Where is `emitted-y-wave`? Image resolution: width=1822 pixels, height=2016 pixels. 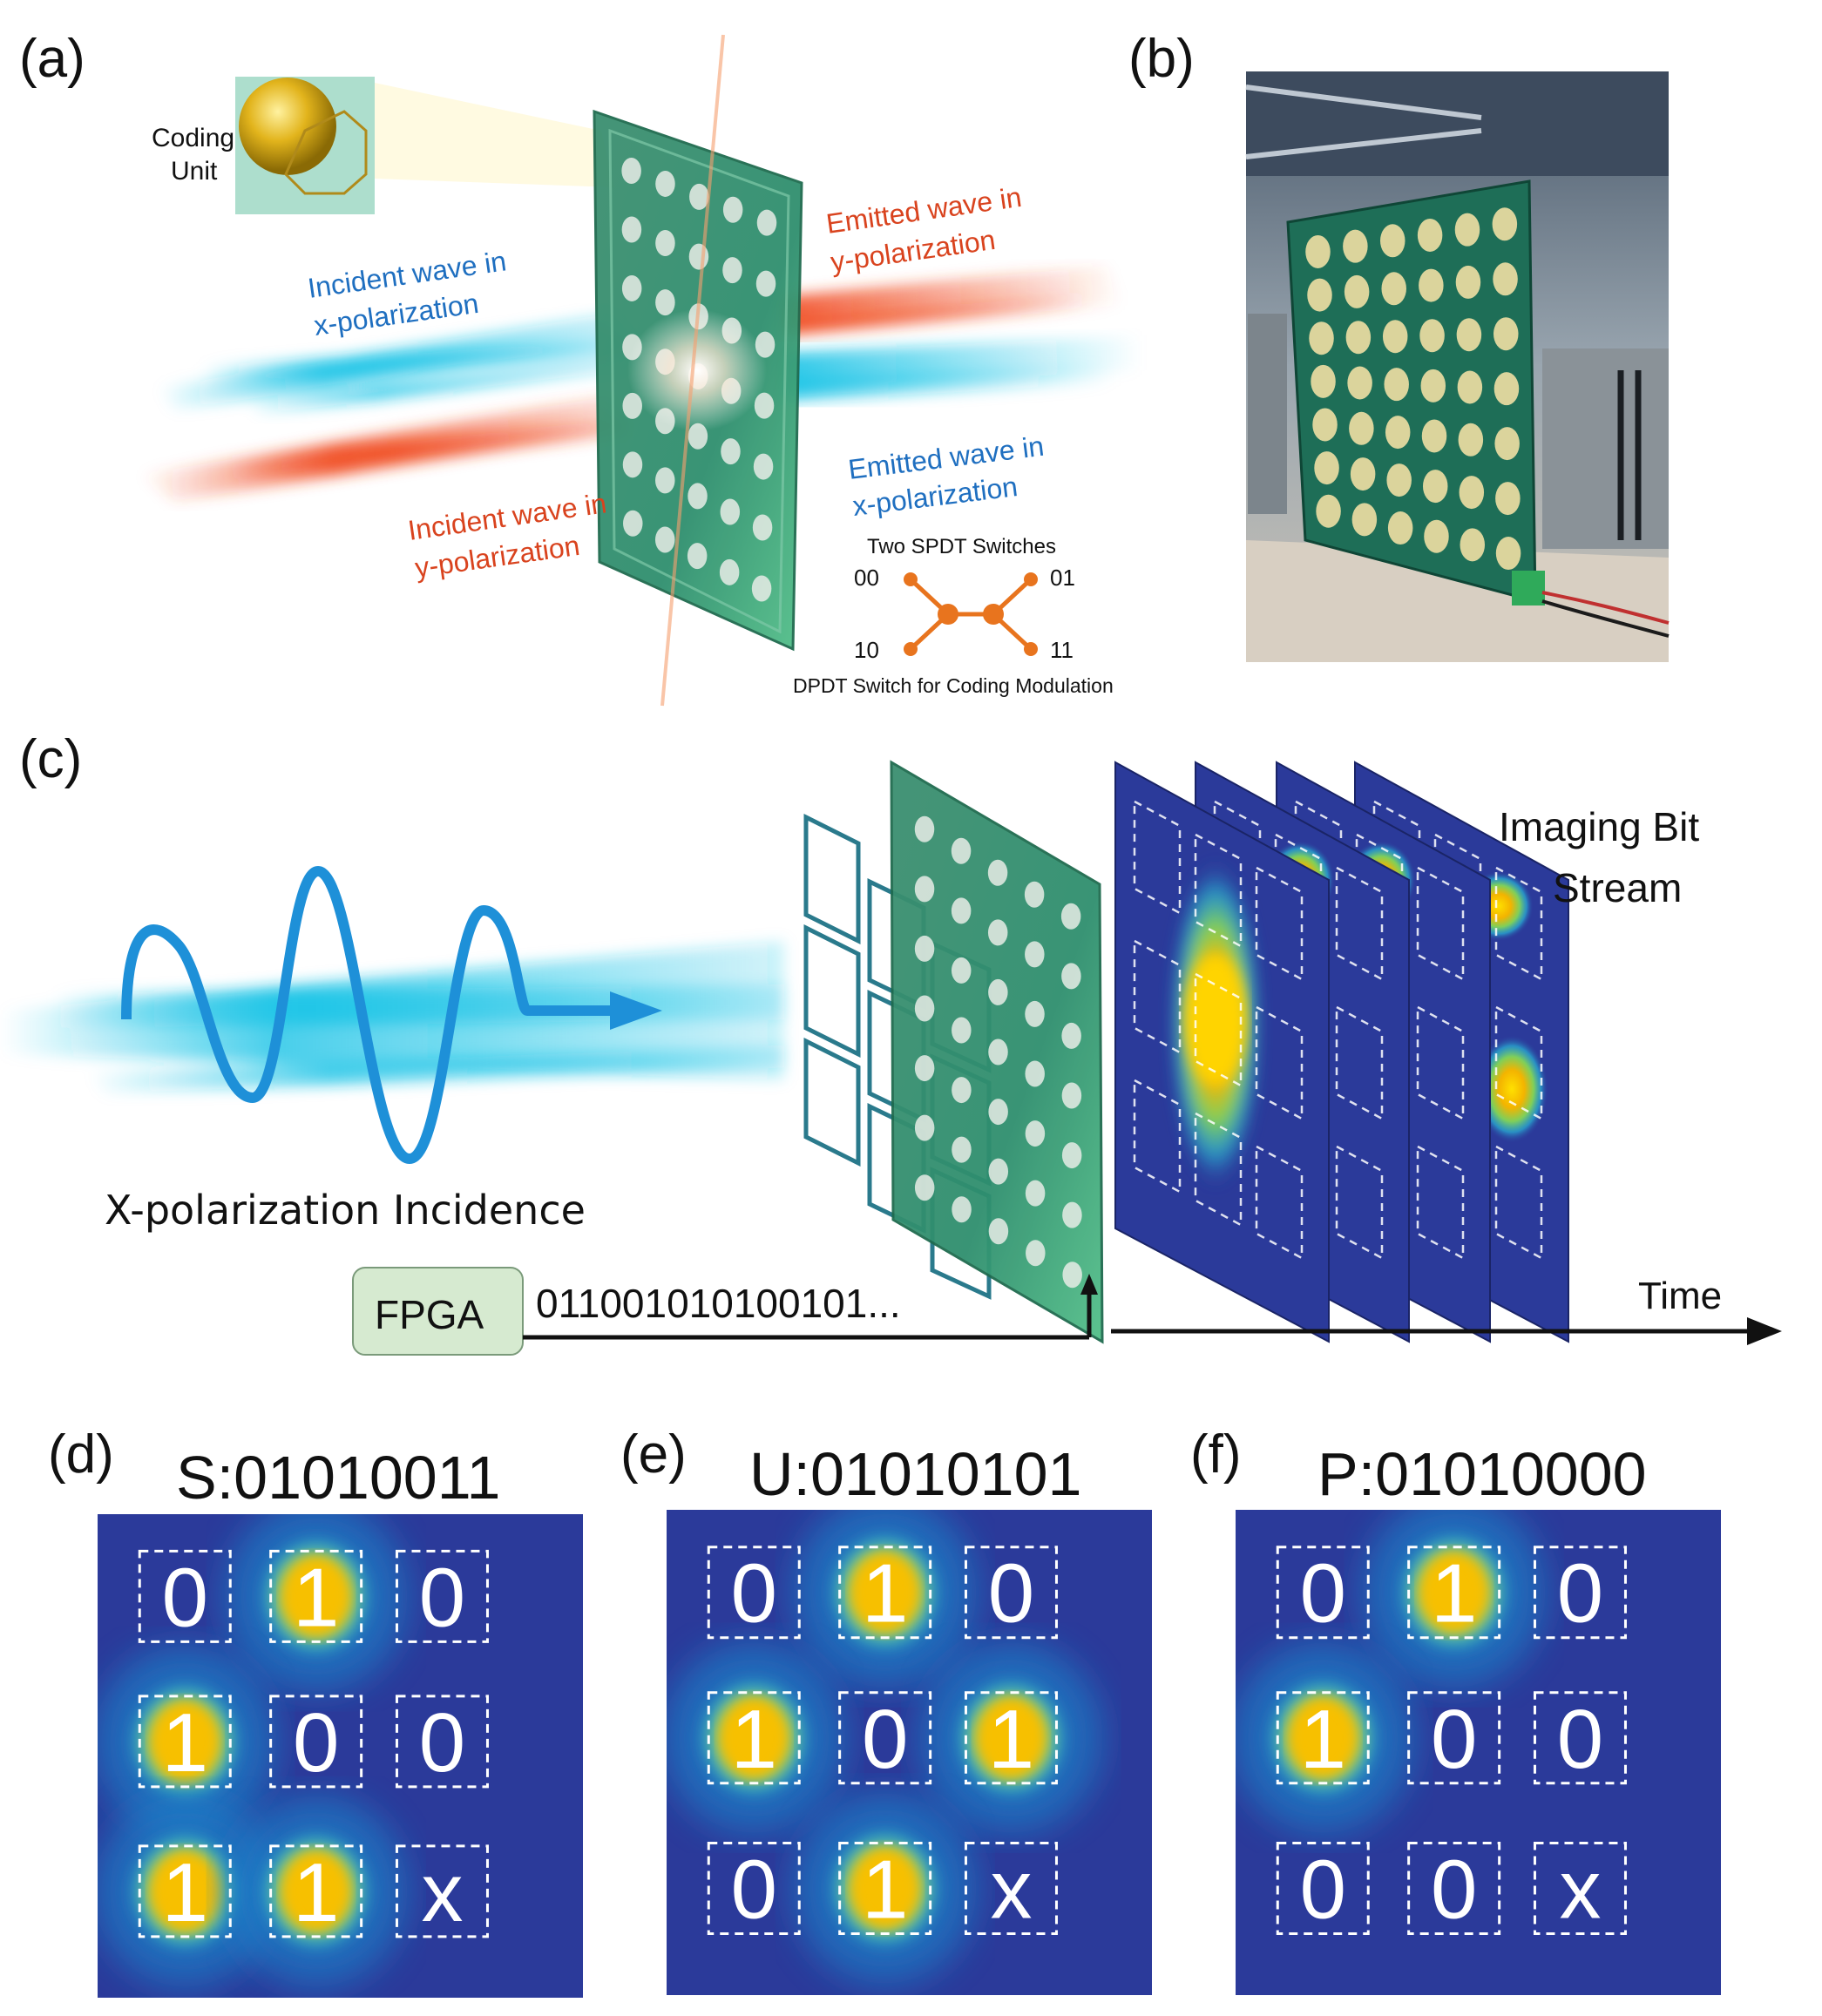
emitted-y-wave is located at coordinates (954, 300).